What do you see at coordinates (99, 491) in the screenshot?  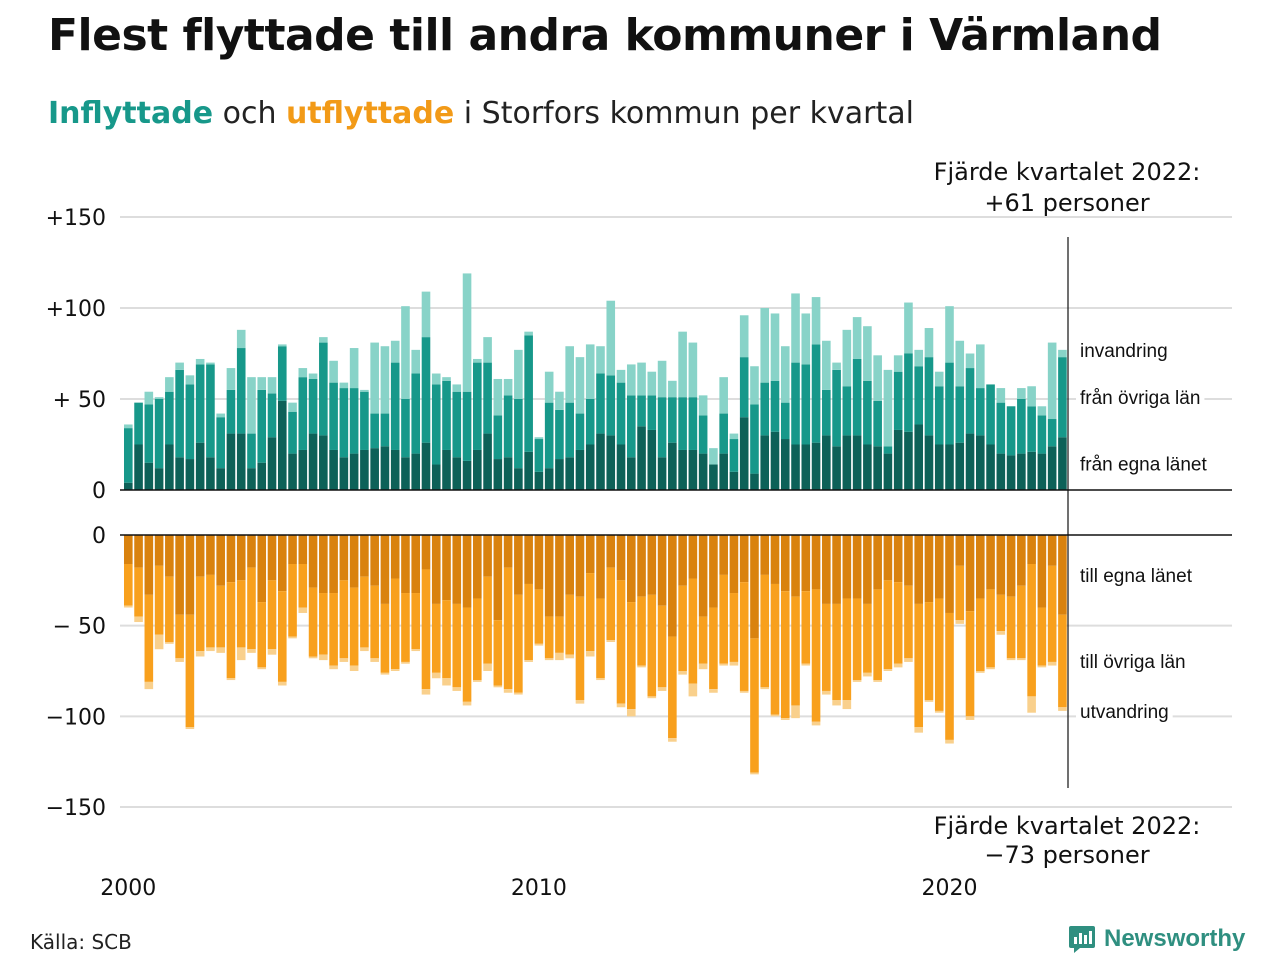 I see `y-tick-top: 0` at bounding box center [99, 491].